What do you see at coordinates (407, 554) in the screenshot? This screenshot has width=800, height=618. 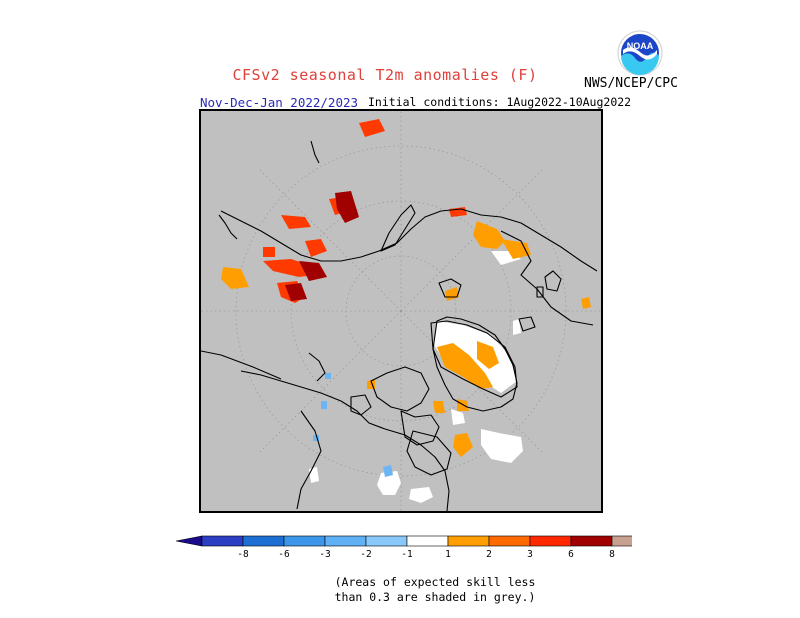 I see `colorbar-tick-label: -1` at bounding box center [407, 554].